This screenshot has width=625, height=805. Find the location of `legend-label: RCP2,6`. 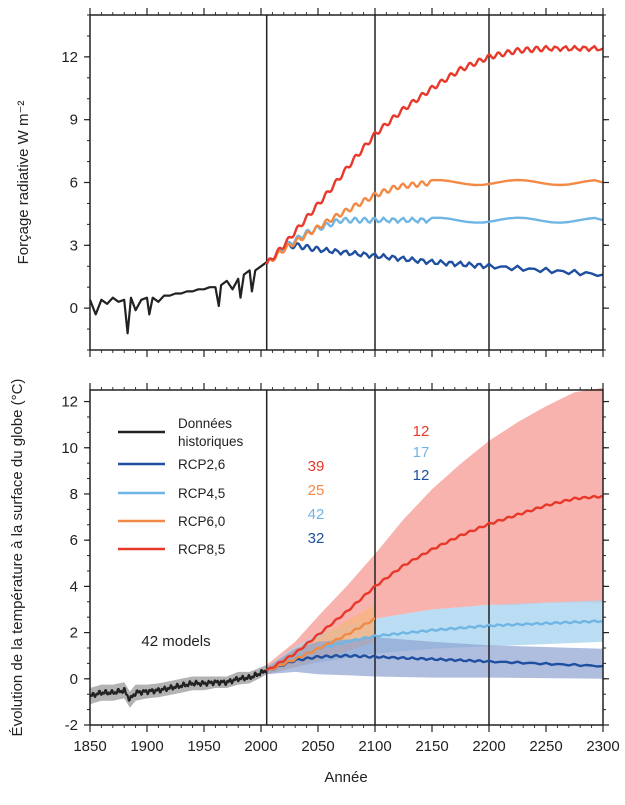

legend-label: RCP2,6 is located at coordinates (201, 464).